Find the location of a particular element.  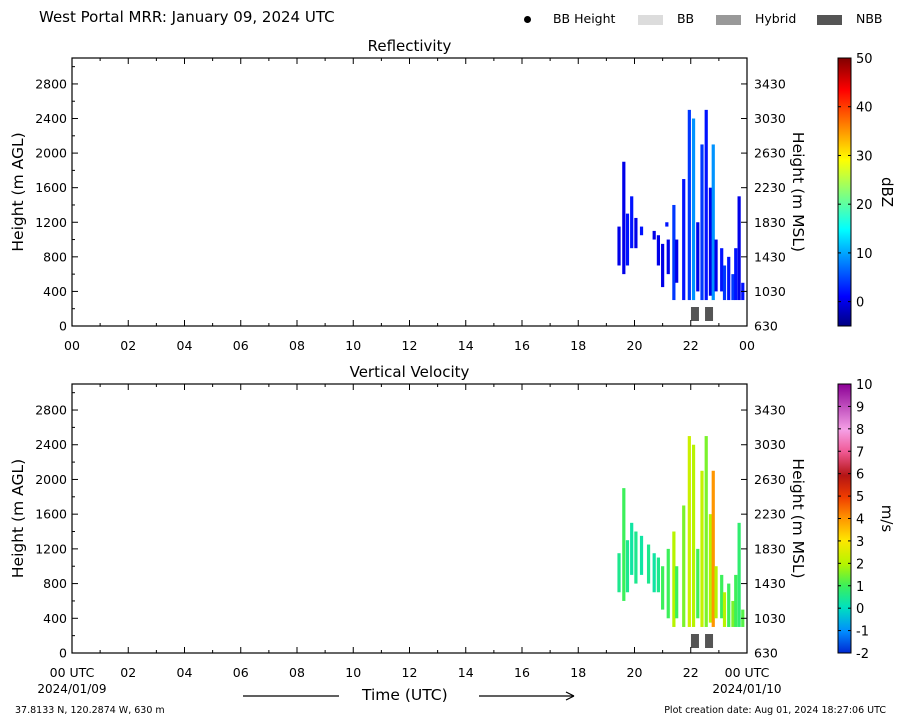

y-tick-label: 0 is located at coordinates (63, 326).